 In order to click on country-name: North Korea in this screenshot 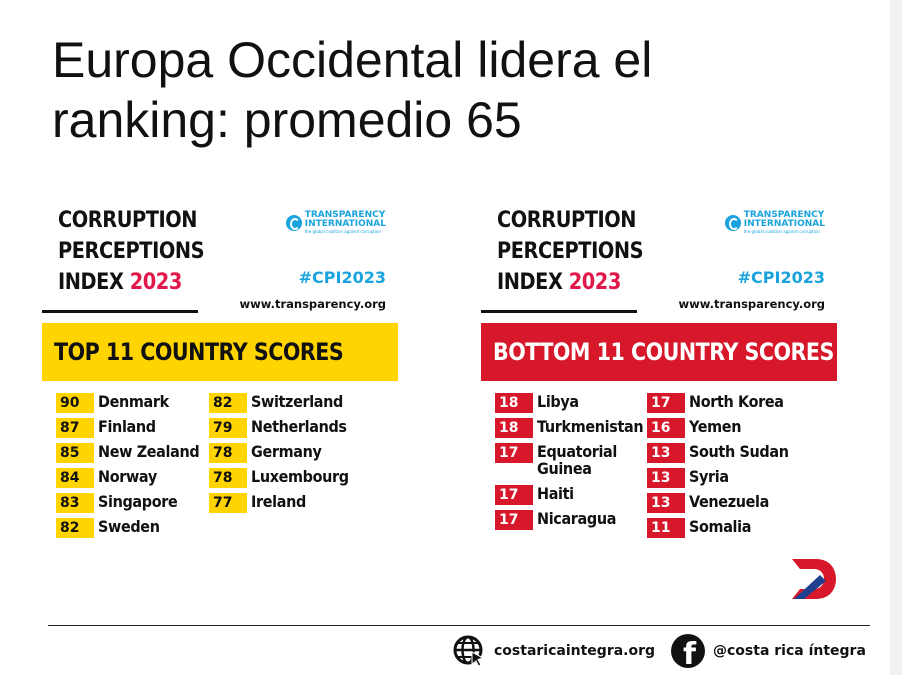, I will do `click(736, 401)`.